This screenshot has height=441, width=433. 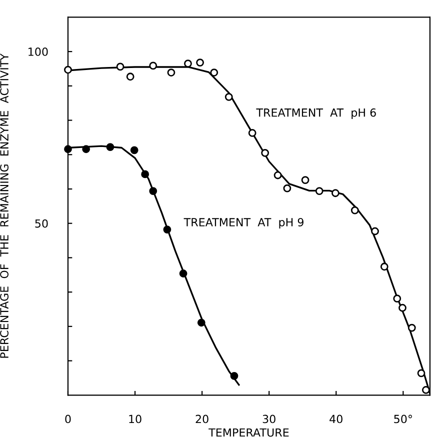 I want to click on x-tick-label: 0, so click(x=68, y=419).